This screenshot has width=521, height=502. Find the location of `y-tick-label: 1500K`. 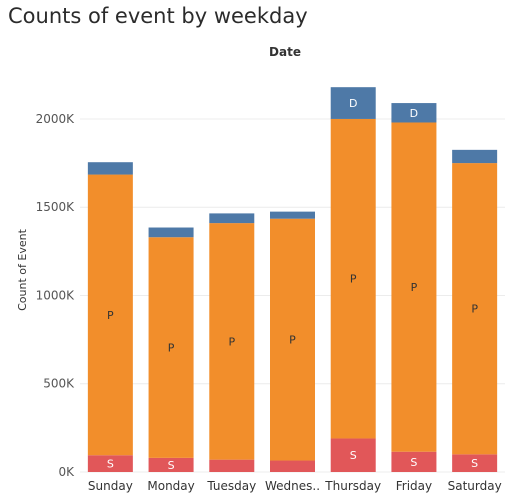

y-tick-label: 1500K is located at coordinates (56, 207).